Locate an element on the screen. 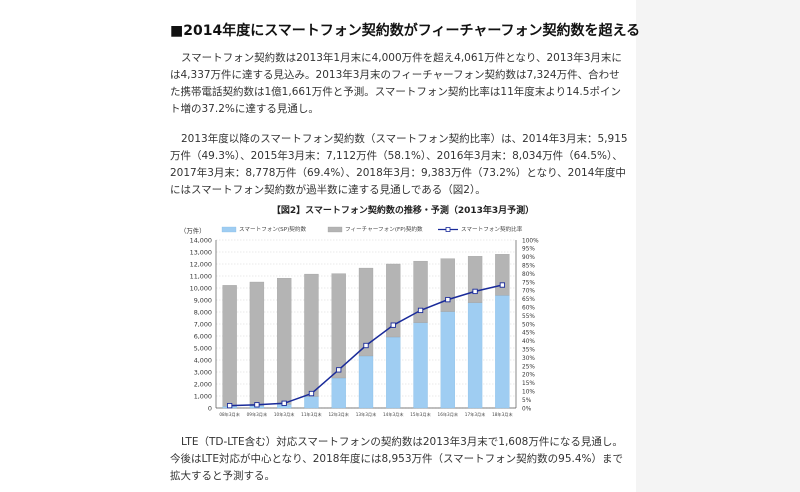 The height and width of the screenshot is (492, 800). y2-tick-label: 5% is located at coordinates (527, 401).